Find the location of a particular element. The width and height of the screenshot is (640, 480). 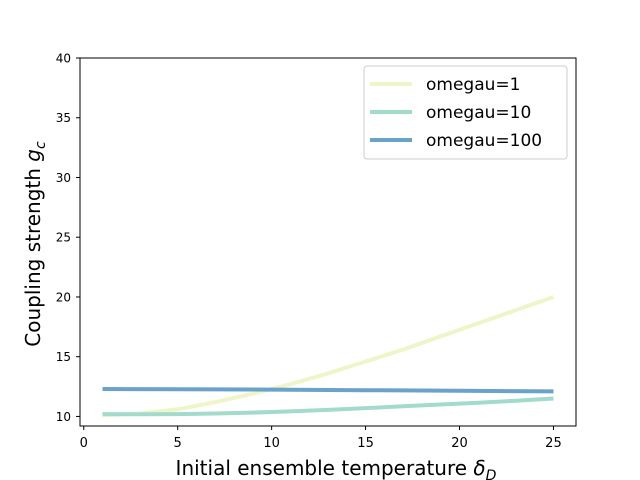

legend-label-1: omegau=1 is located at coordinates (473, 85).